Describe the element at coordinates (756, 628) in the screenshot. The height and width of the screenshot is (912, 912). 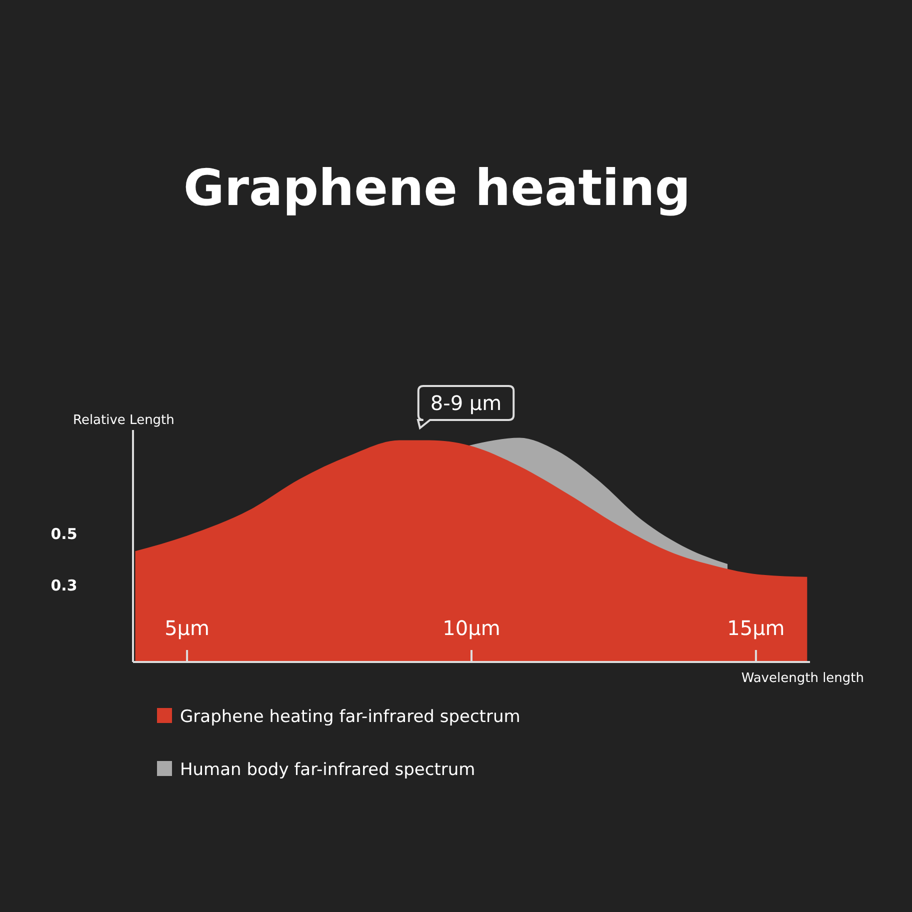
I see `x-tick-label: 15µm` at that location.